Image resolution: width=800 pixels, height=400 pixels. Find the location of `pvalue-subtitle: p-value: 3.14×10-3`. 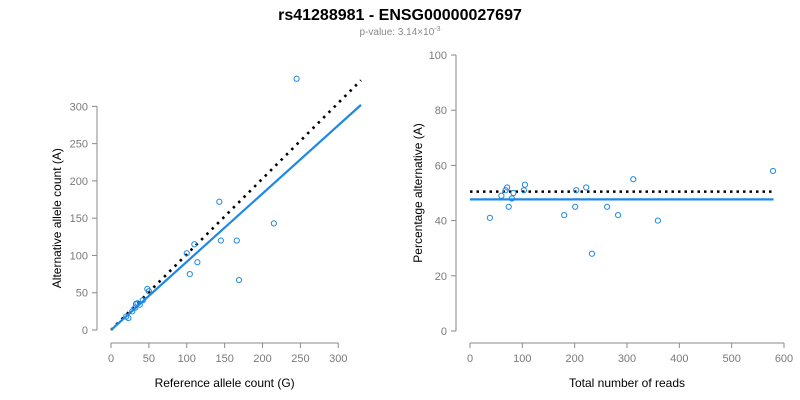

pvalue-subtitle: p-value: 3.14×10-3 is located at coordinates (399, 32).